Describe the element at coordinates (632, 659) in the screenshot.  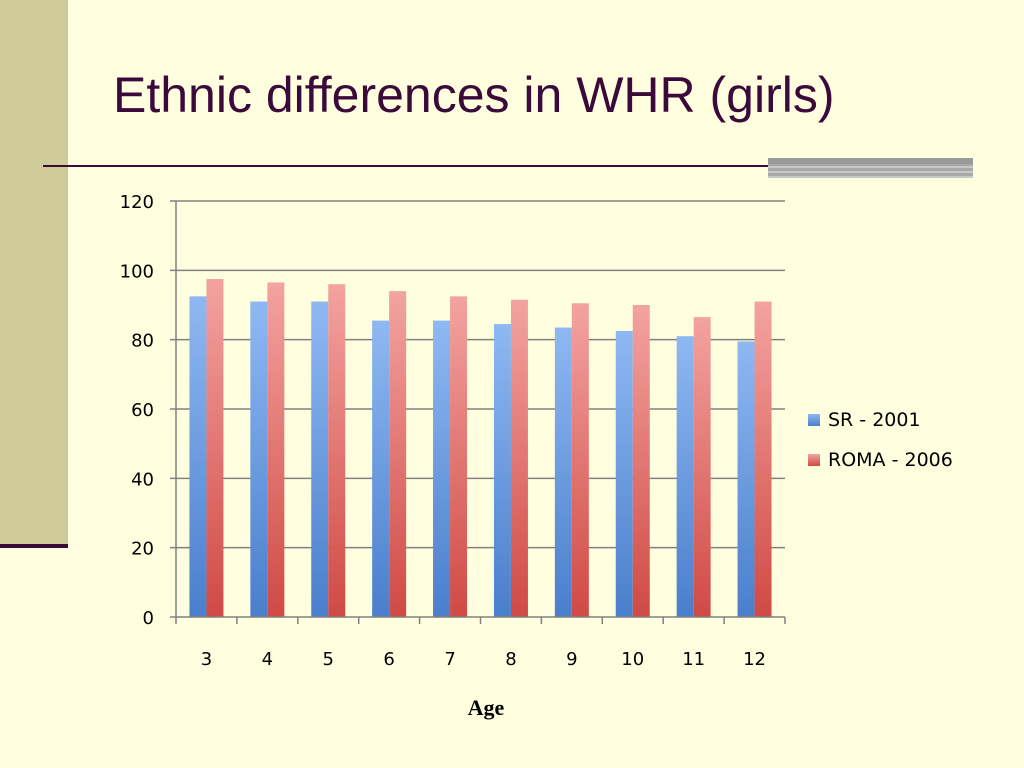
I see `x-tick-label-10: 10` at that location.